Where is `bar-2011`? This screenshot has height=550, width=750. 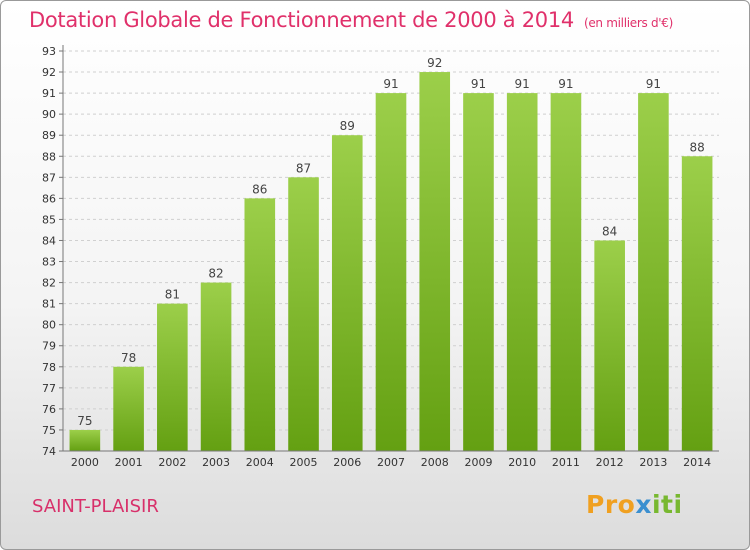 bar-2011 is located at coordinates (566, 272).